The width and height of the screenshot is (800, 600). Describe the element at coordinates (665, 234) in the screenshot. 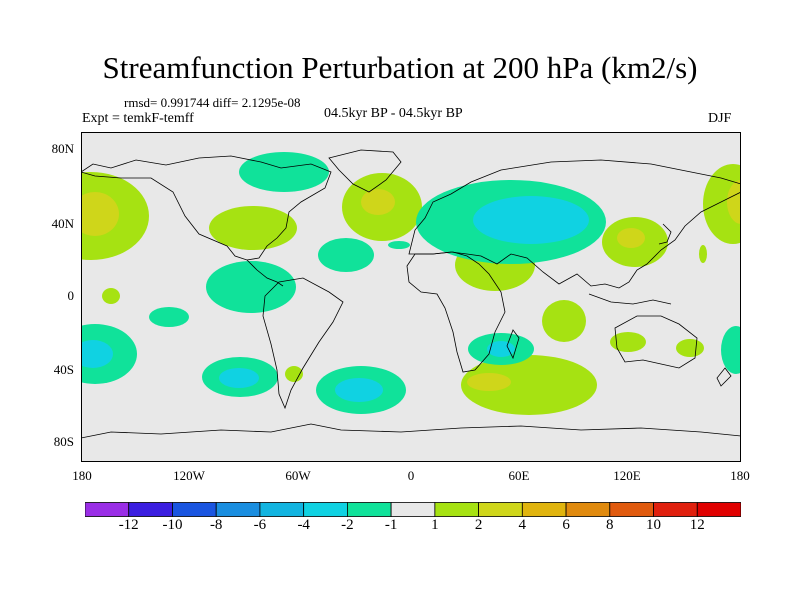

I see `coast-japan` at that location.